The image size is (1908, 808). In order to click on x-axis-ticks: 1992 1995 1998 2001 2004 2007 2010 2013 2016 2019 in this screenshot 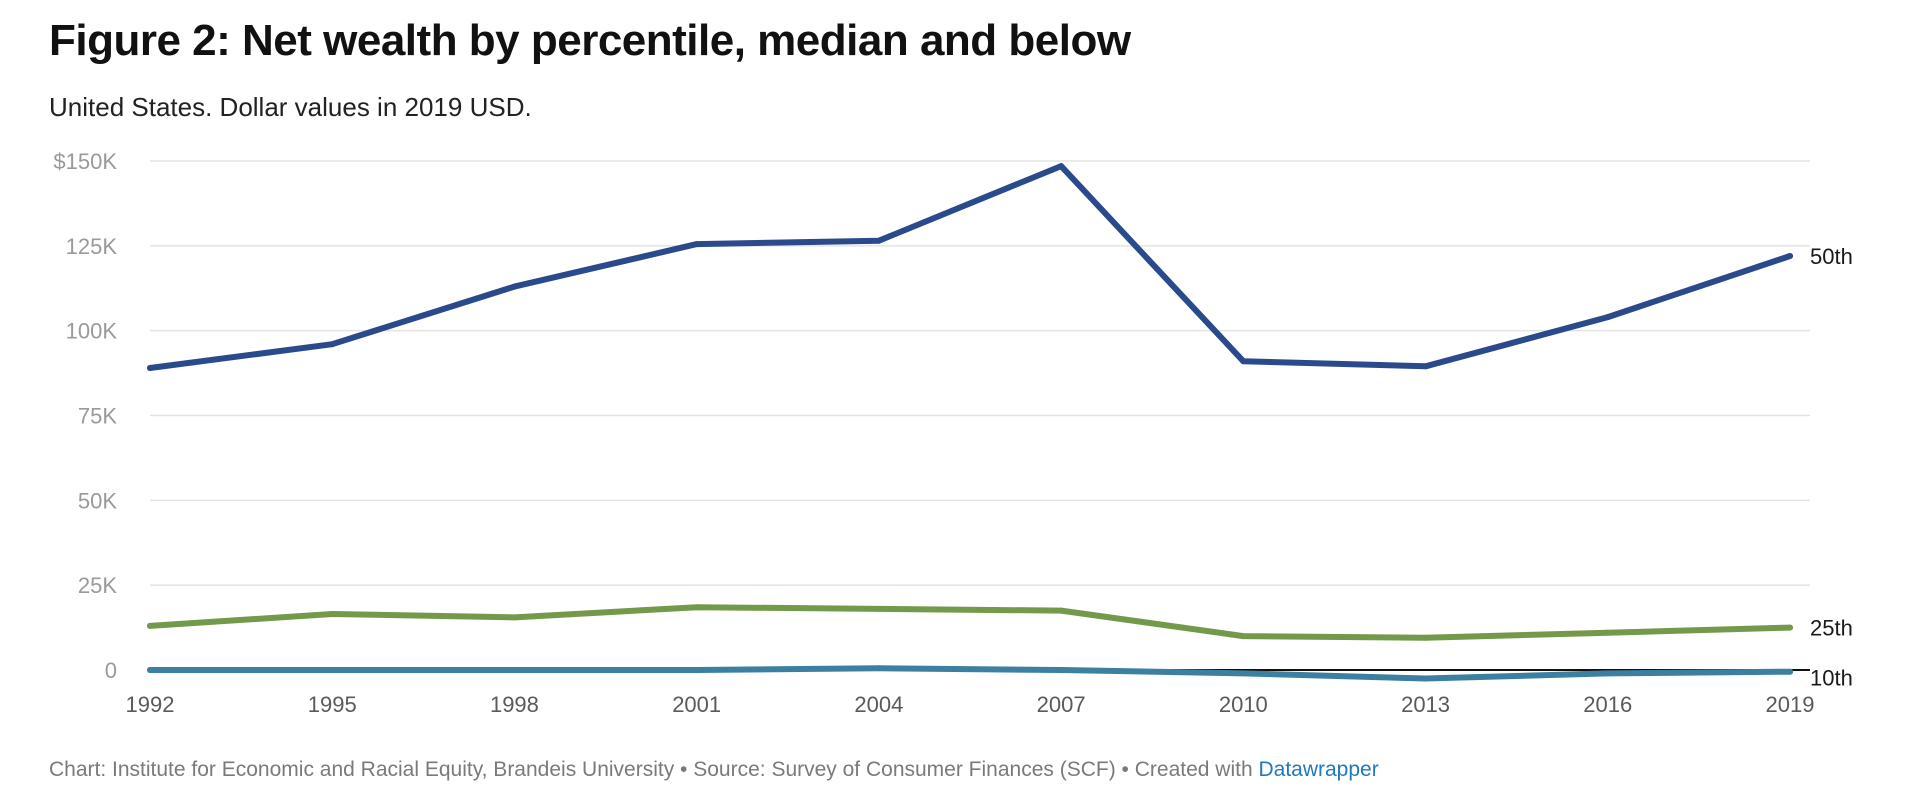, I will do `click(970, 704)`.